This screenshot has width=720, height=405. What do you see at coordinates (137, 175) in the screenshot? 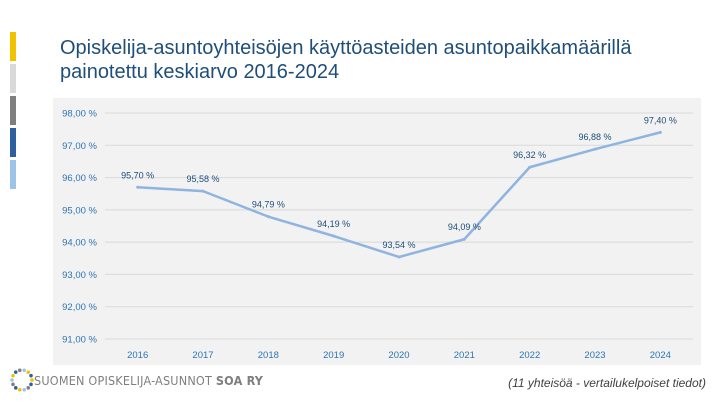
I see `data-label: 95,70 %` at bounding box center [137, 175].